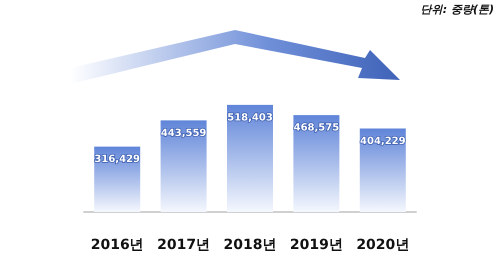  I want to click on data-label: 468,575, so click(317, 128).